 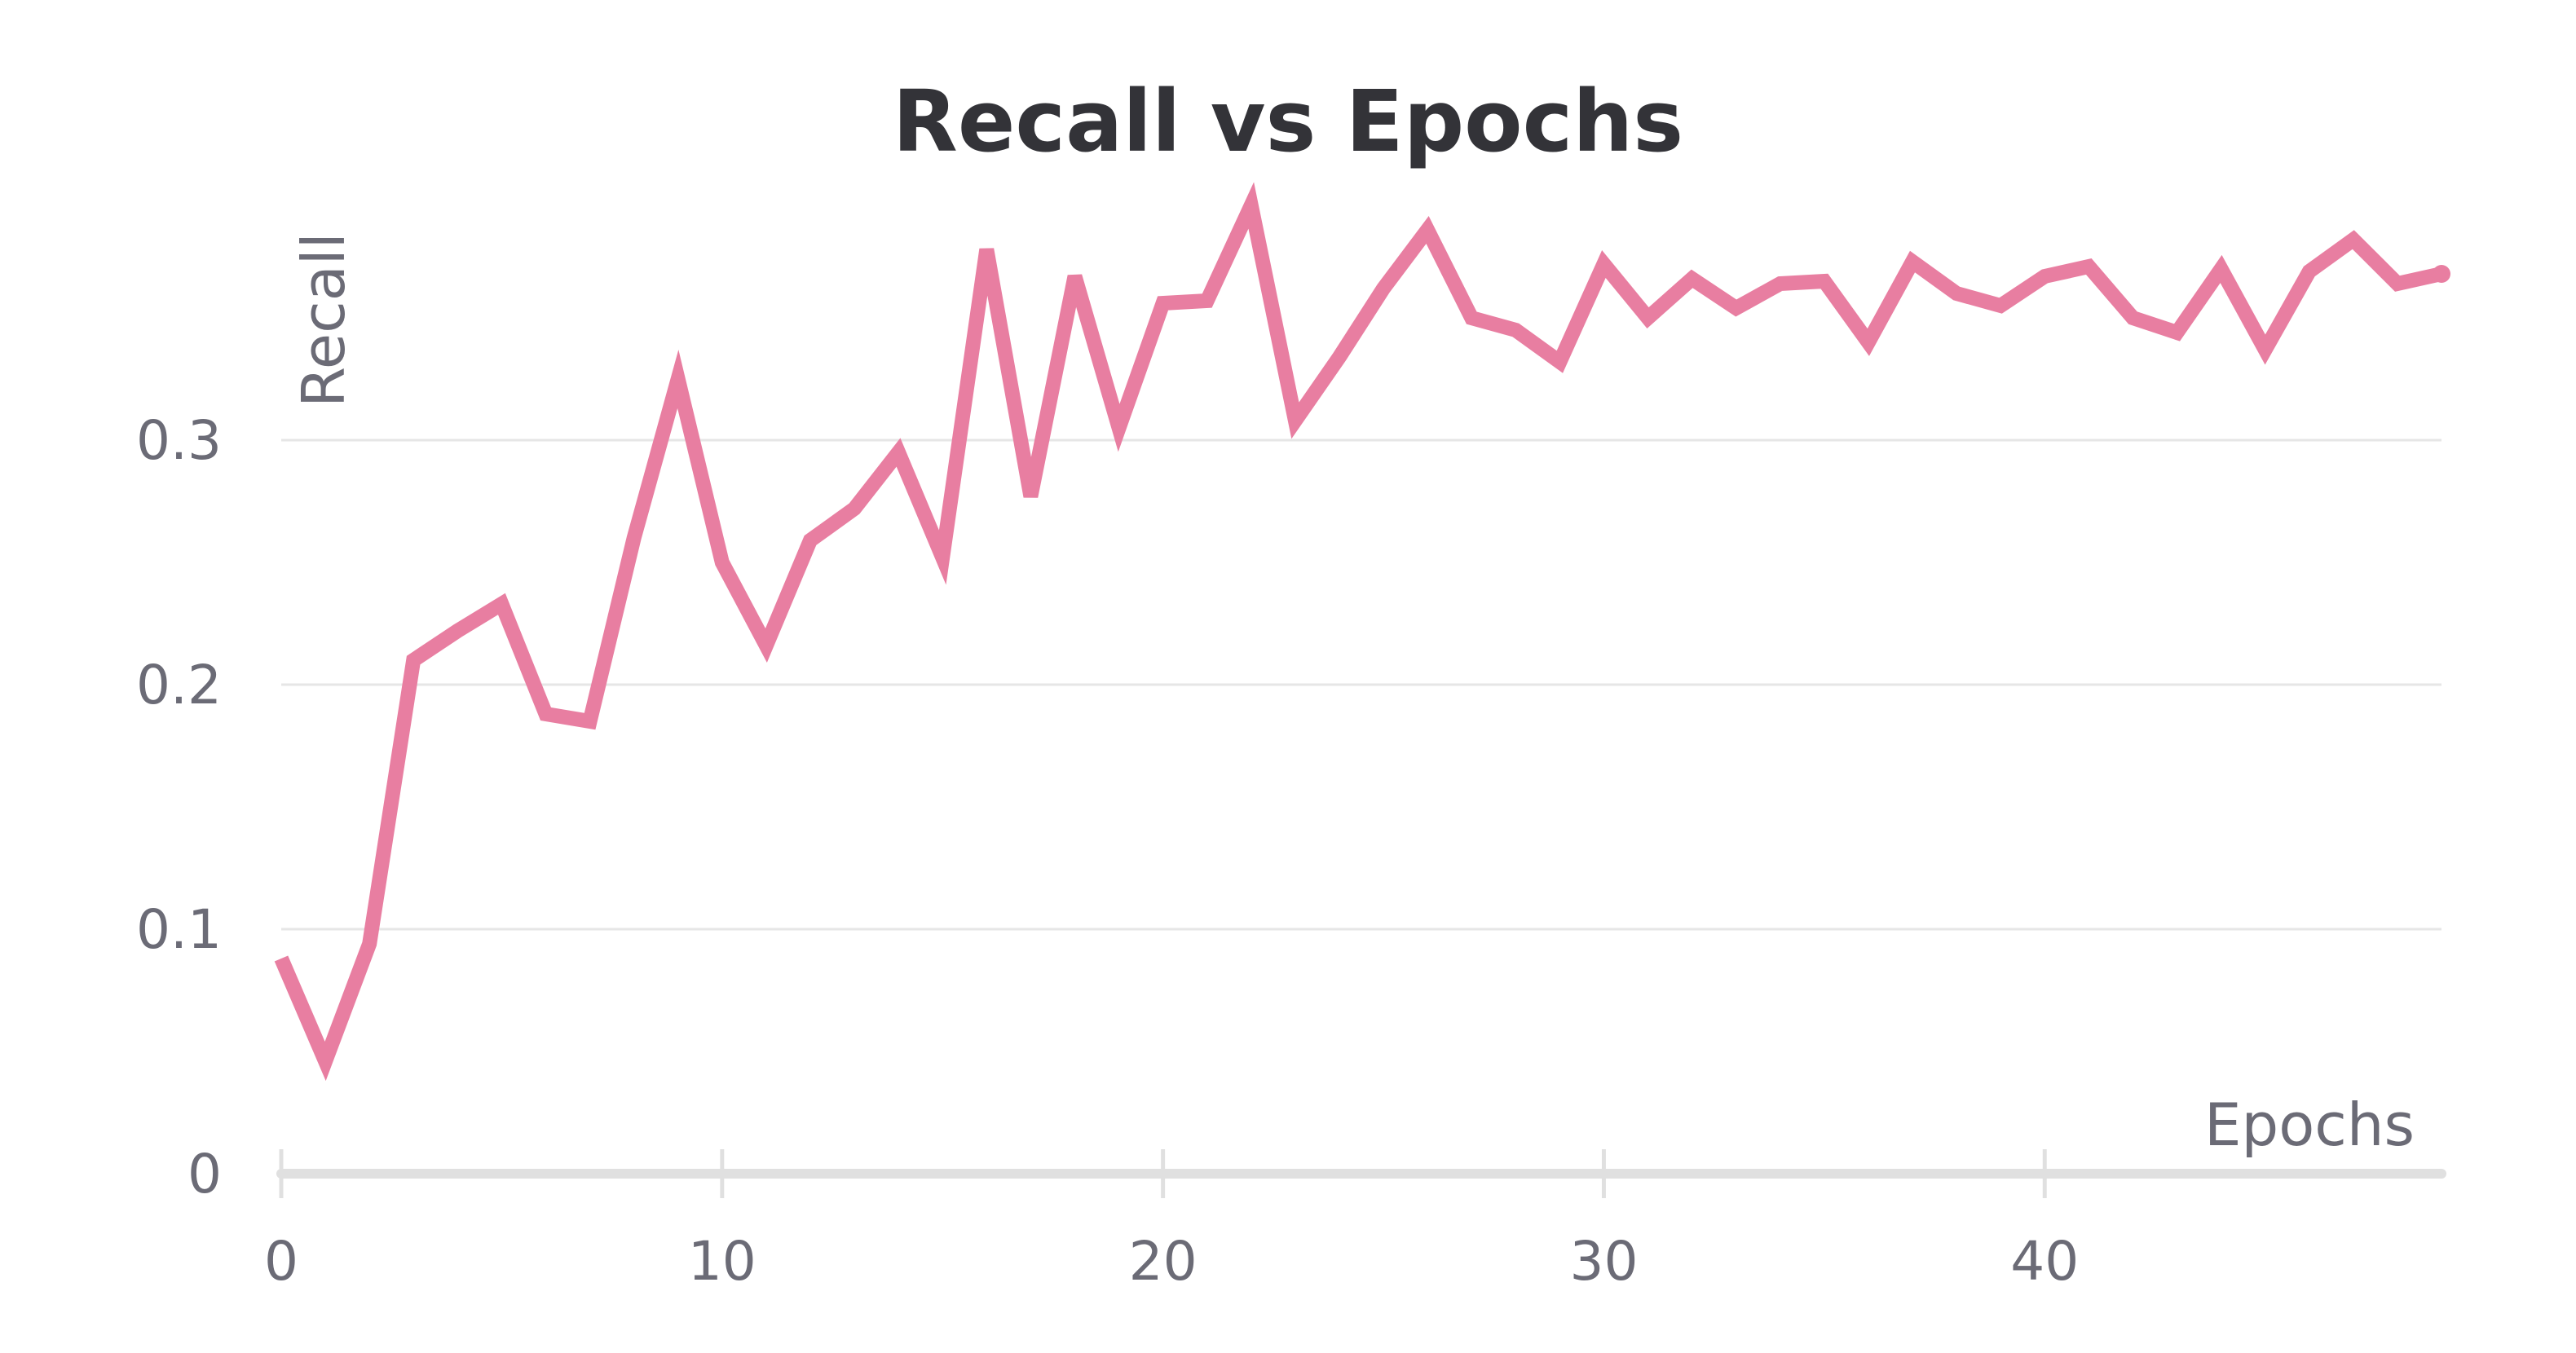 I want to click on chart-title: Recall vs Epochs, so click(x=1288, y=121).